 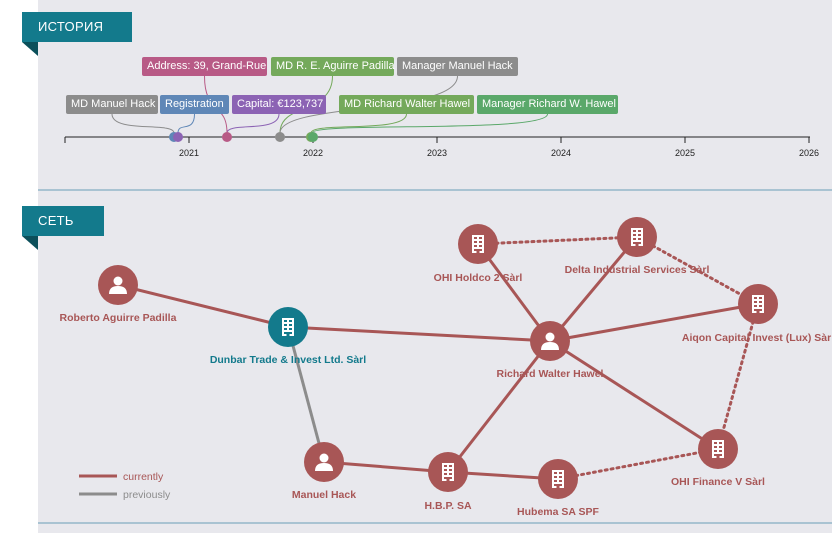 What do you see at coordinates (448, 482) in the screenshot?
I see `company-node: H.B.P. SA` at bounding box center [448, 482].